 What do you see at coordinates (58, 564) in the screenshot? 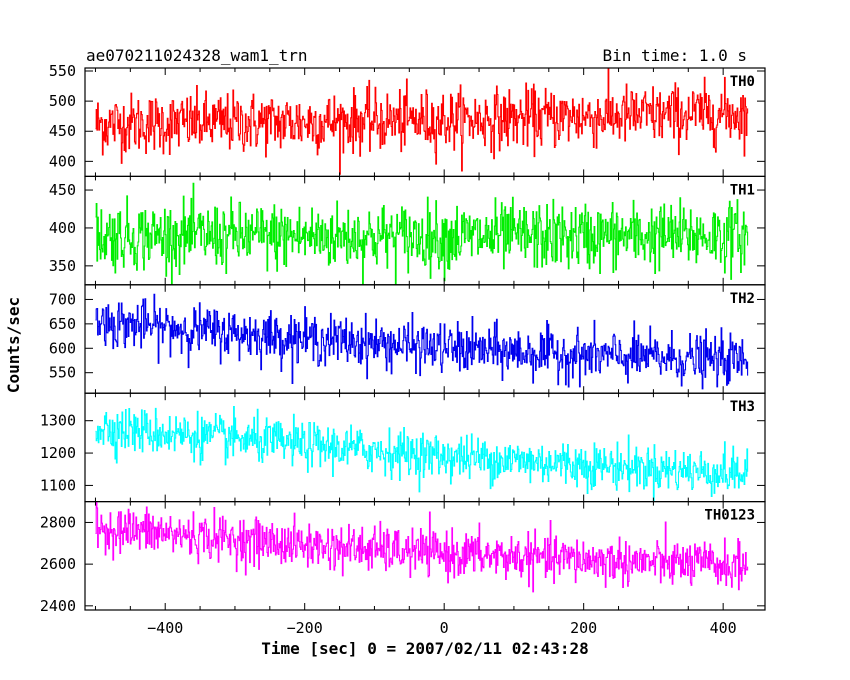
I see `y-tick-label: 2600` at bounding box center [58, 564].